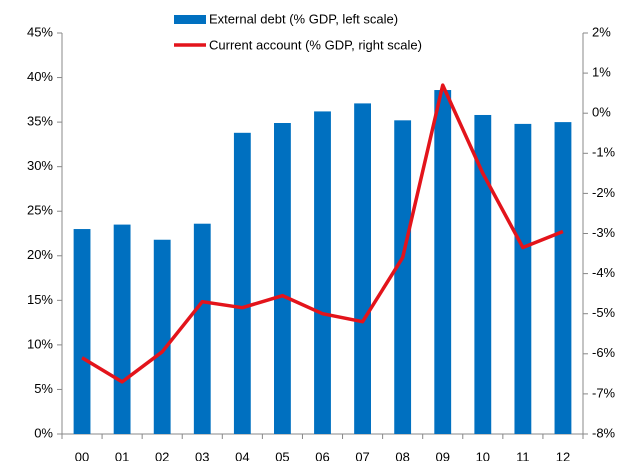 The image size is (624, 461). What do you see at coordinates (604, 152) in the screenshot?
I see `y2-tick-label: -1%` at bounding box center [604, 152].